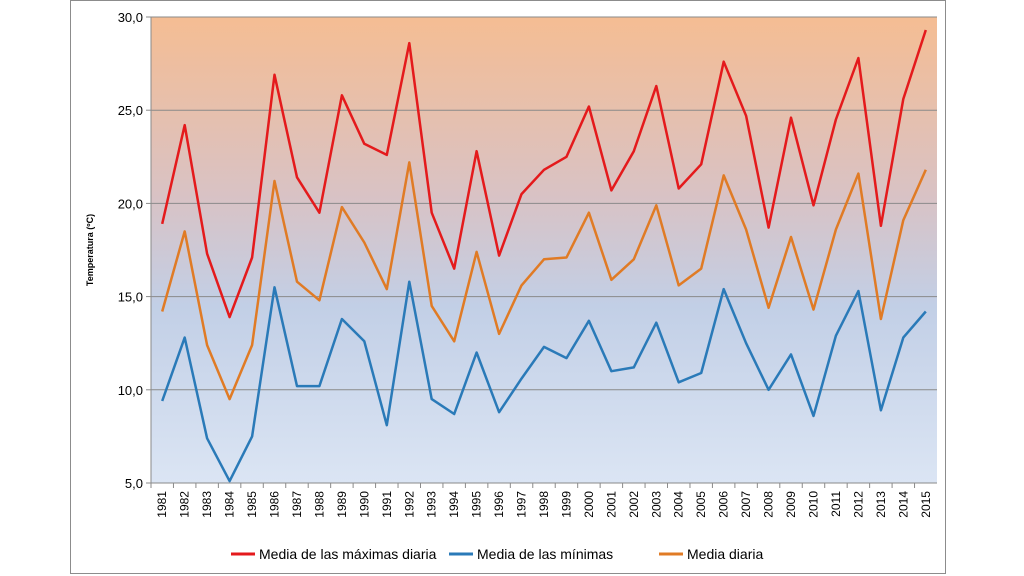  I want to click on x-tick-label: 2001, so click(611, 504).